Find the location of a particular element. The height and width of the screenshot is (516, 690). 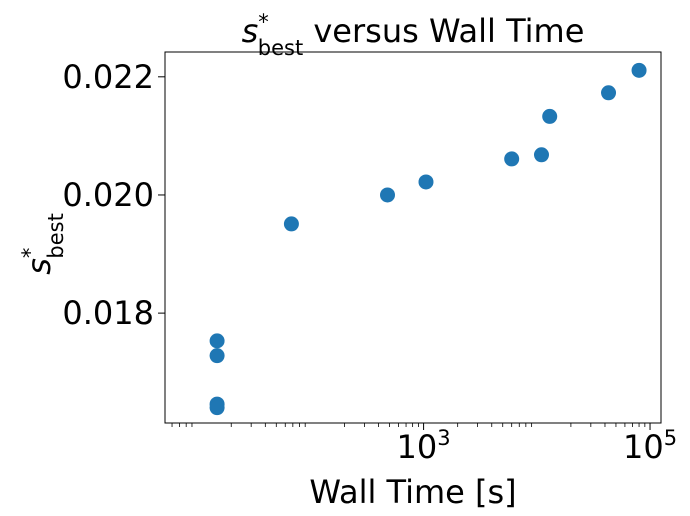

y-tick-label: 0.022 is located at coordinates (108, 77).